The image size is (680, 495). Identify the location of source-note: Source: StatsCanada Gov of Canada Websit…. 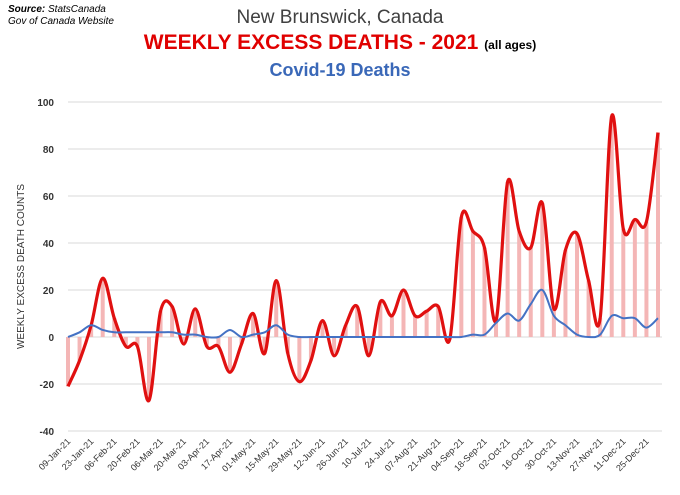
(61, 16).